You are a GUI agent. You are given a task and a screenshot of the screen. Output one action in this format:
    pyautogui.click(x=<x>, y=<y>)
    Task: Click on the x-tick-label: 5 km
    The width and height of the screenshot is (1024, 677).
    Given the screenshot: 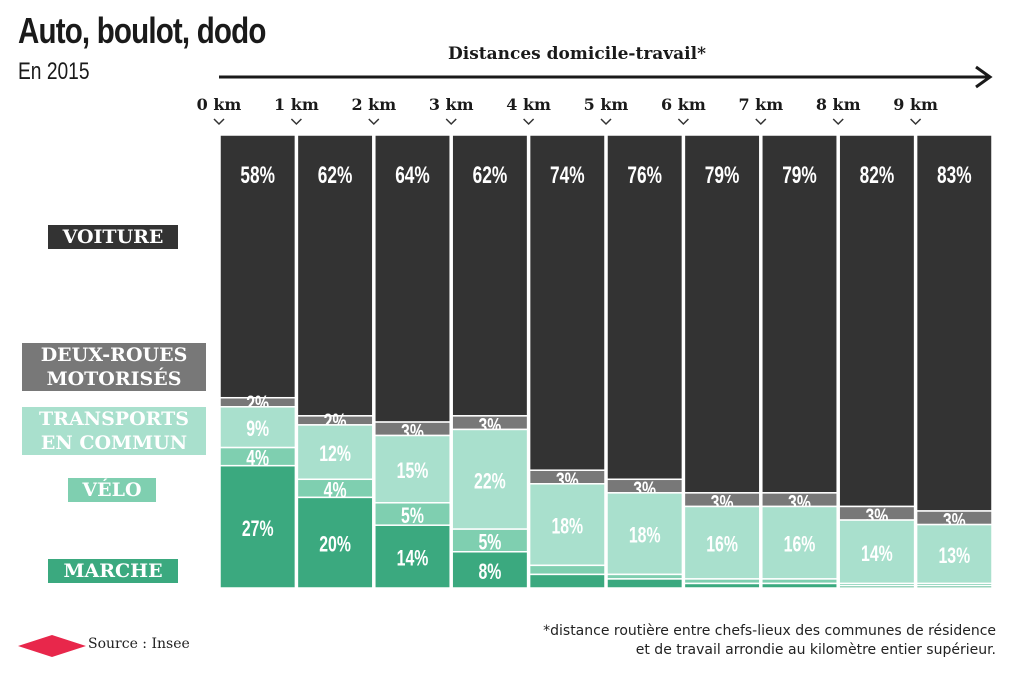 What is the action you would take?
    pyautogui.click(x=606, y=104)
    